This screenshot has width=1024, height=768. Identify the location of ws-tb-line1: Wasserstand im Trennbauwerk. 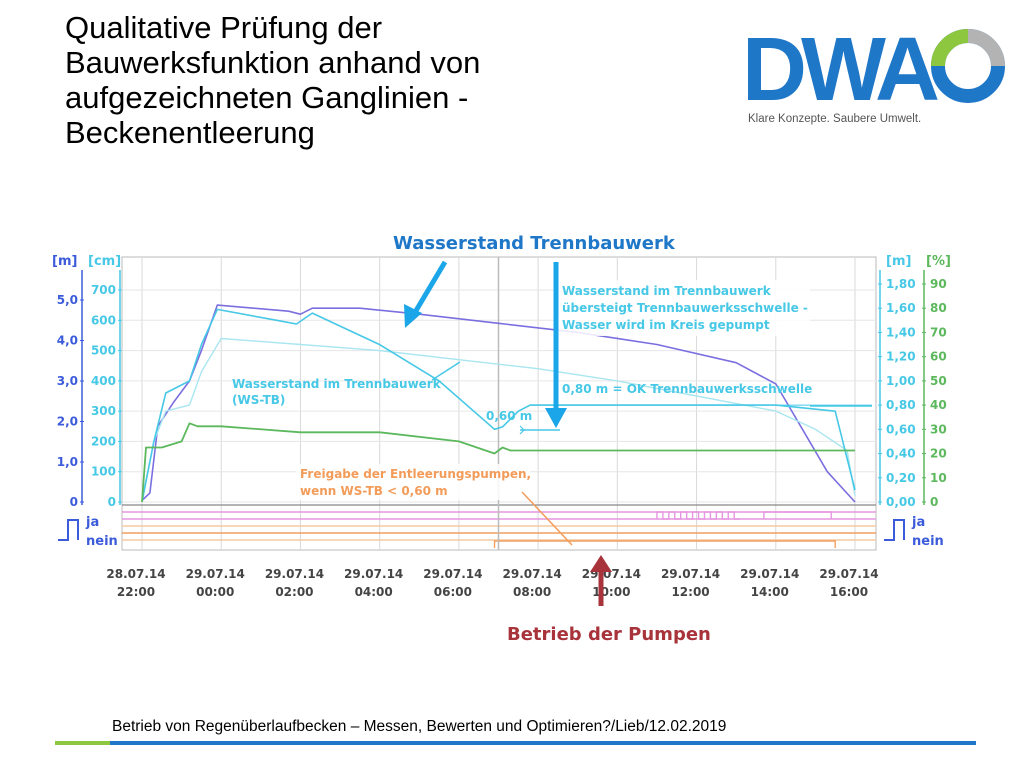
(337, 384).